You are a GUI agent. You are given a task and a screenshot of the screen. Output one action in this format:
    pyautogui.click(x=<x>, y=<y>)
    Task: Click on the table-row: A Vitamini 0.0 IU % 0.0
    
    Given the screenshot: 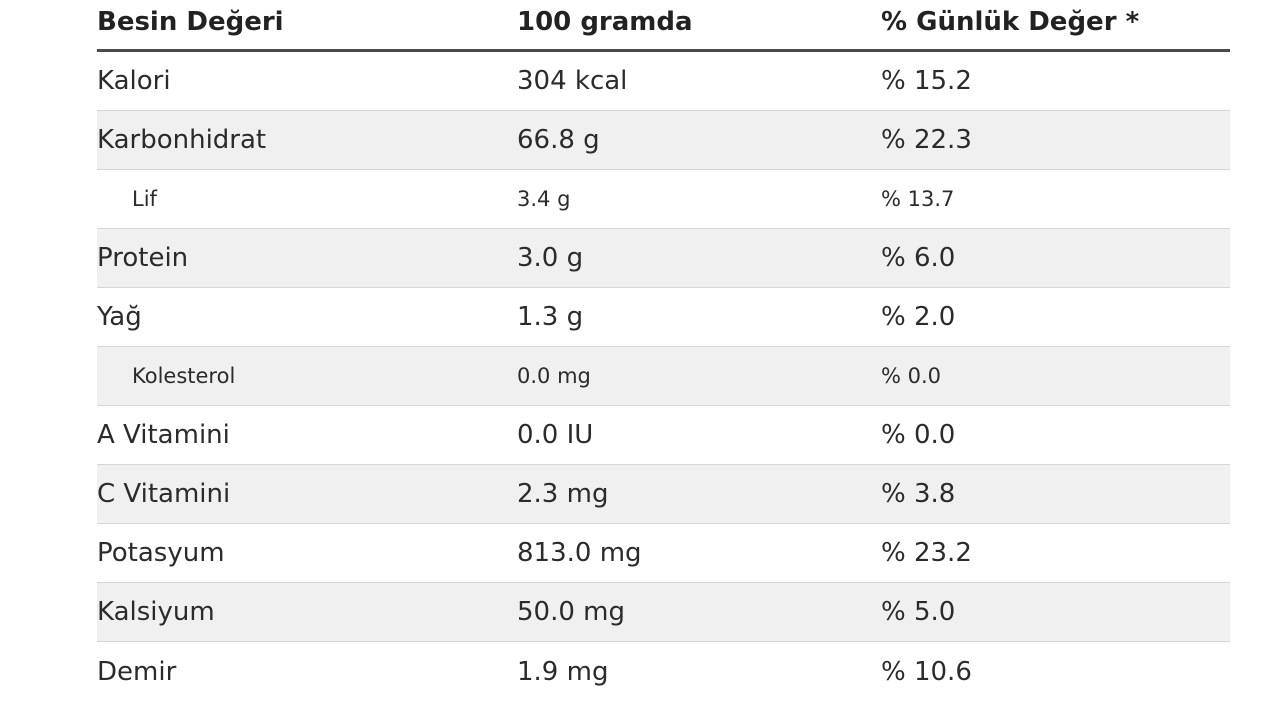 What is the action you would take?
    pyautogui.click(x=663, y=435)
    